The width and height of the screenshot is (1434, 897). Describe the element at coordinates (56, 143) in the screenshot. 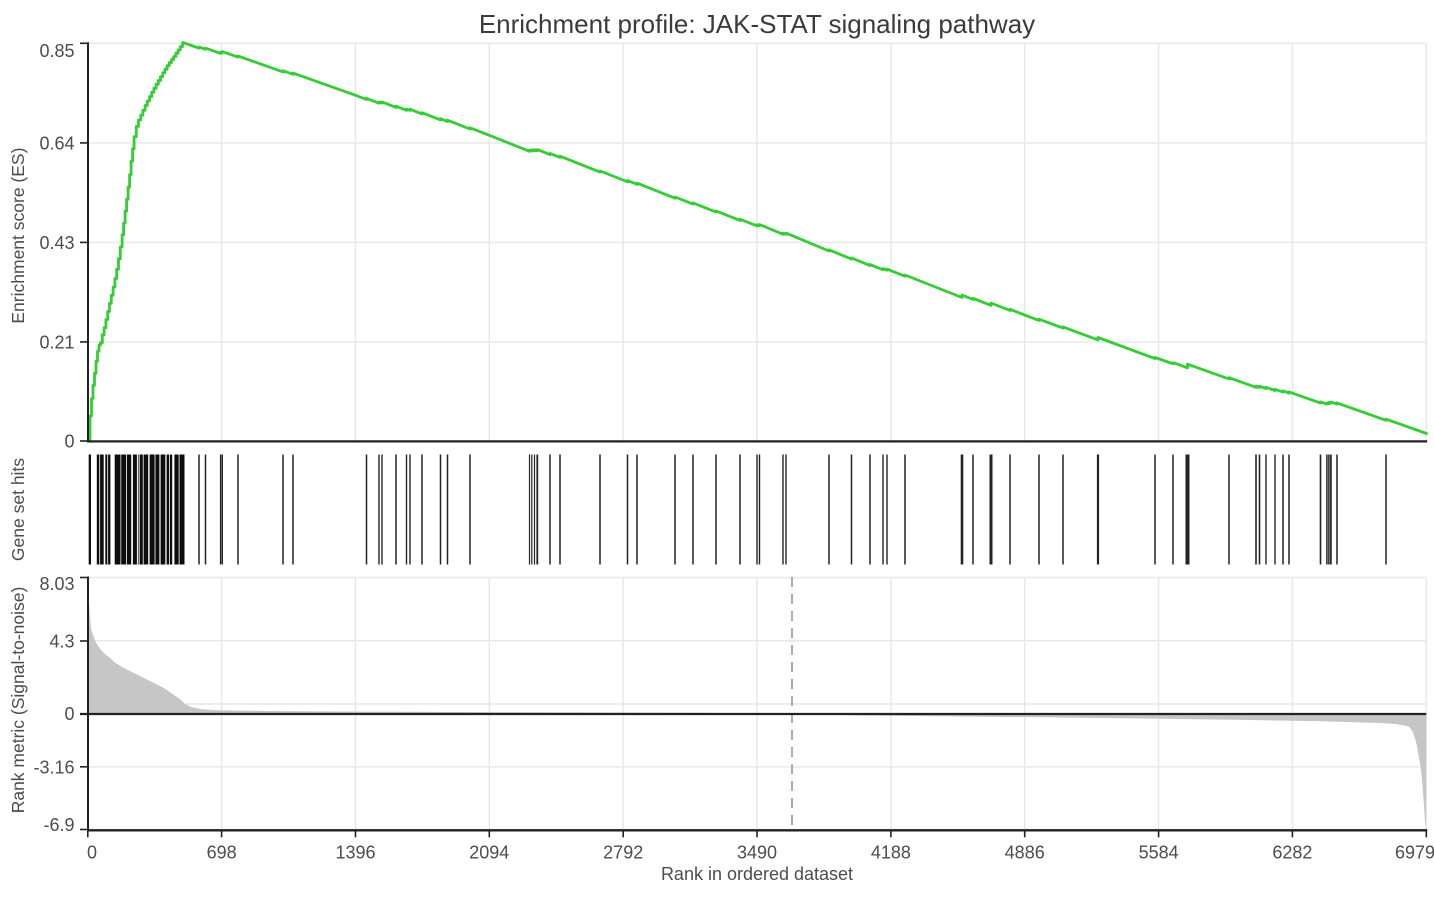

I see `svg-text: 0.64` at that location.